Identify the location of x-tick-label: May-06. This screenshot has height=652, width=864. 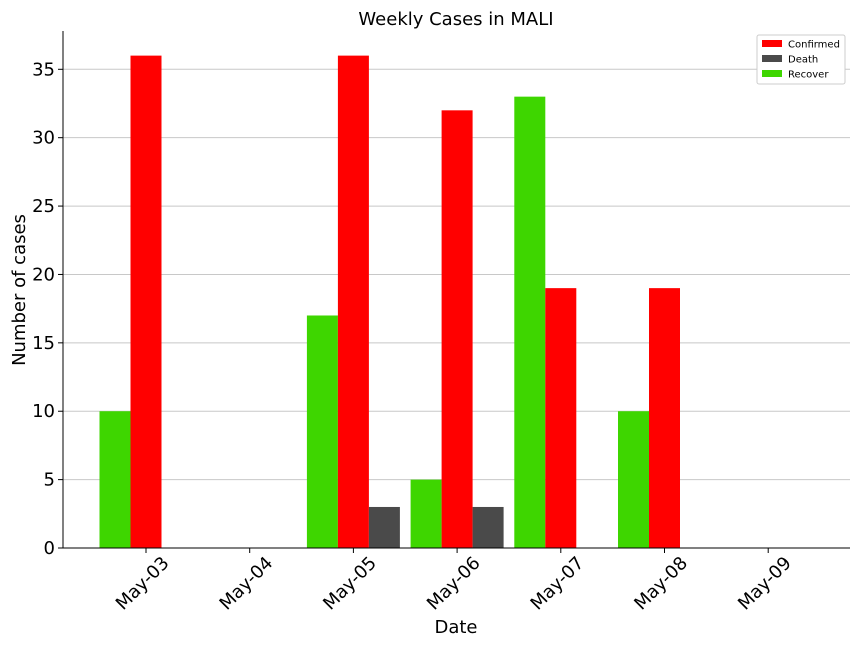
(454, 584).